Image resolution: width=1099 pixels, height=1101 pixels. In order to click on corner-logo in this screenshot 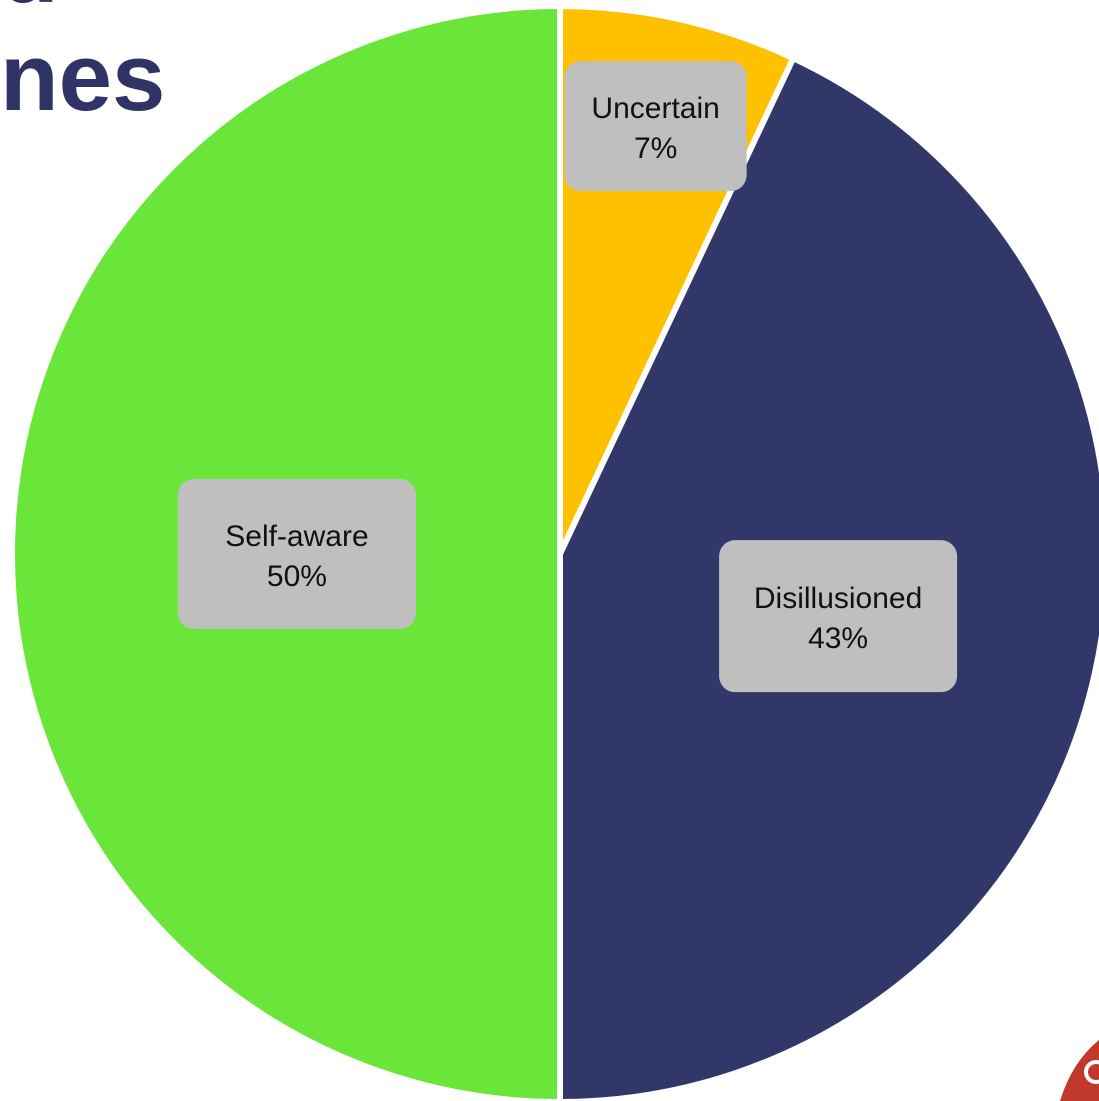, I will do `click(1079, 1070)`.